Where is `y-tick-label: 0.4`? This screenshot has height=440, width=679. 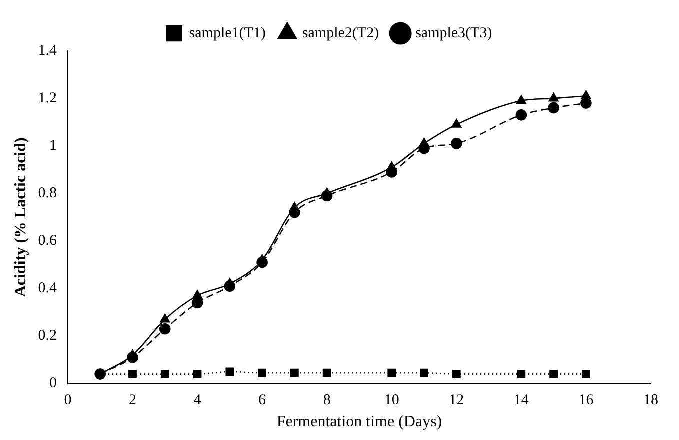 y-tick-label: 0.4 is located at coordinates (48, 288).